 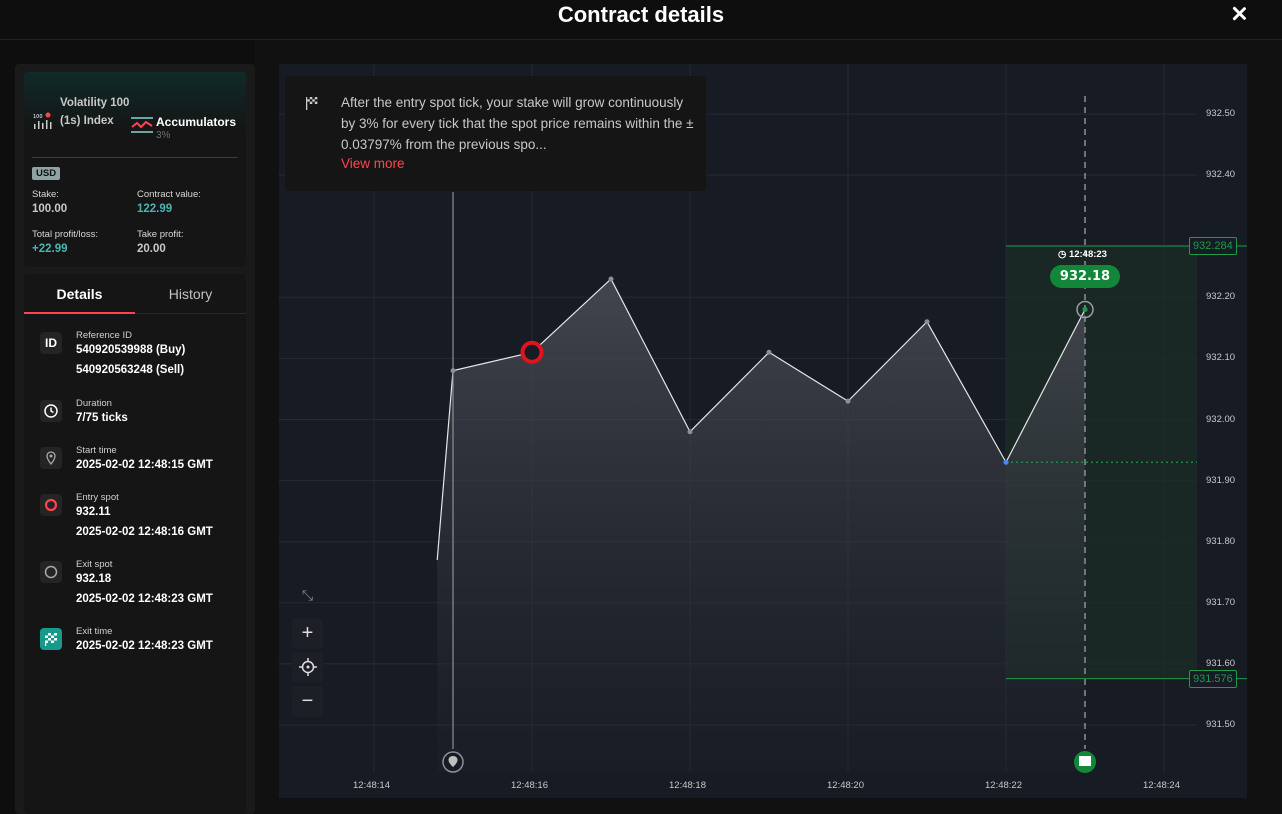 What do you see at coordinates (1221, 113) in the screenshot?
I see `y-tick-label: 932.50` at bounding box center [1221, 113].